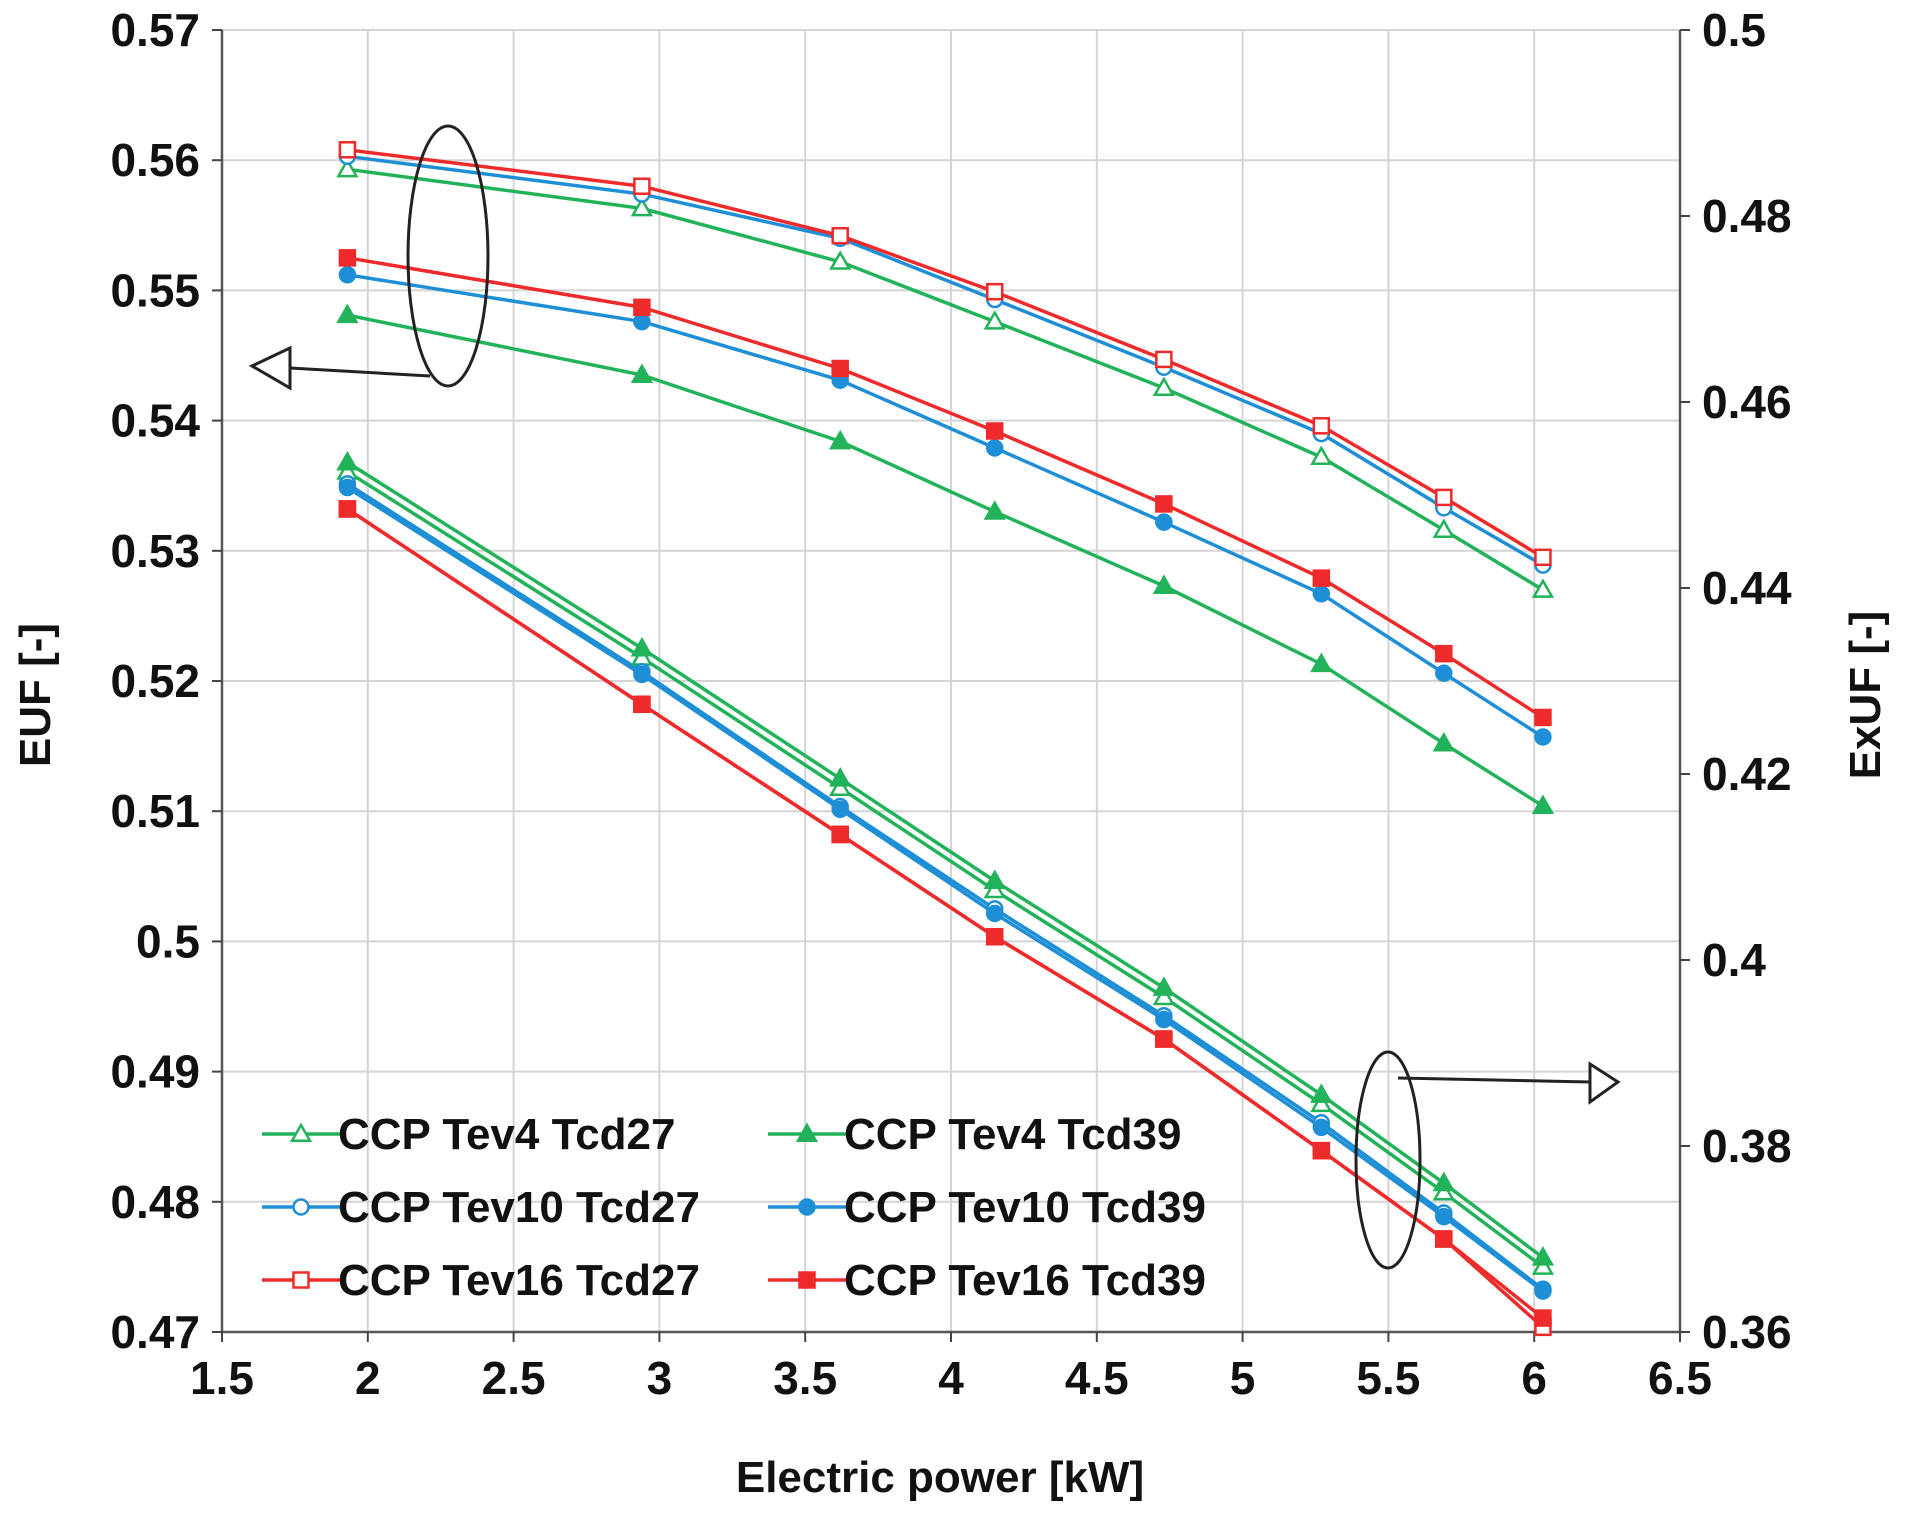 The image size is (1908, 1513). What do you see at coordinates (1747, 774) in the screenshot?
I see `y-right-tick-label: 0.42` at bounding box center [1747, 774].